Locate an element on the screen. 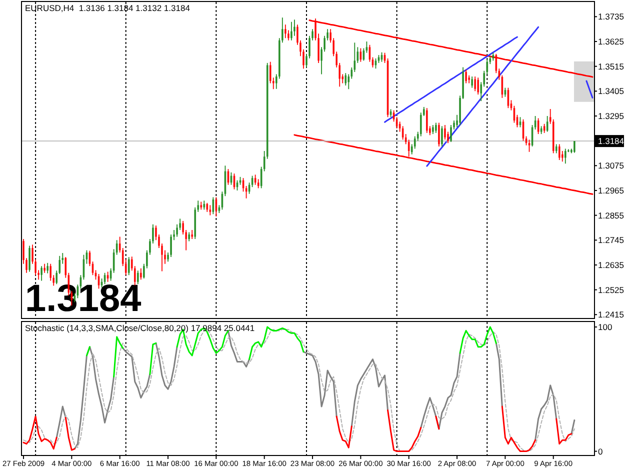  y-tick-label: 0 is located at coordinates (600, 451).